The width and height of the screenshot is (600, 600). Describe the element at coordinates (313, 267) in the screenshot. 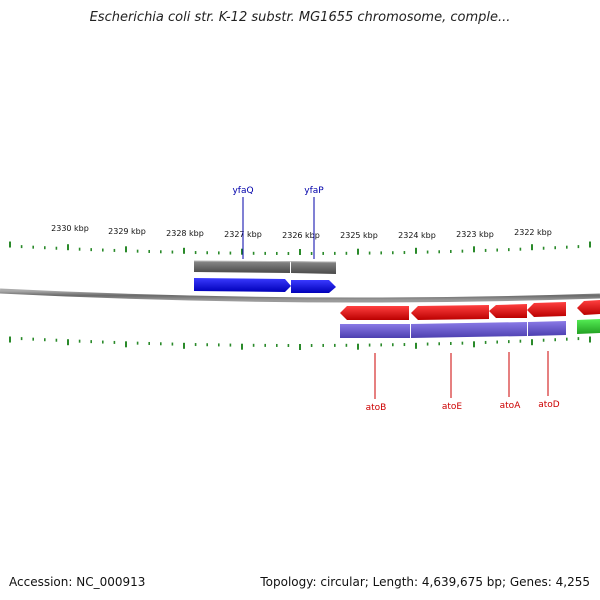

I see `gene-yfaP-bar` at that location.